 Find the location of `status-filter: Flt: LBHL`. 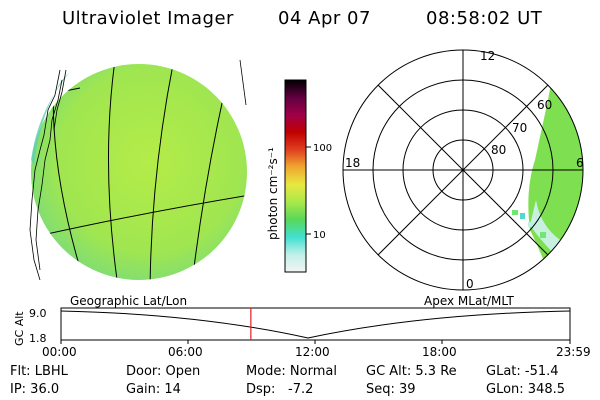

status-filter: Flt: LBHL is located at coordinates (39, 371).